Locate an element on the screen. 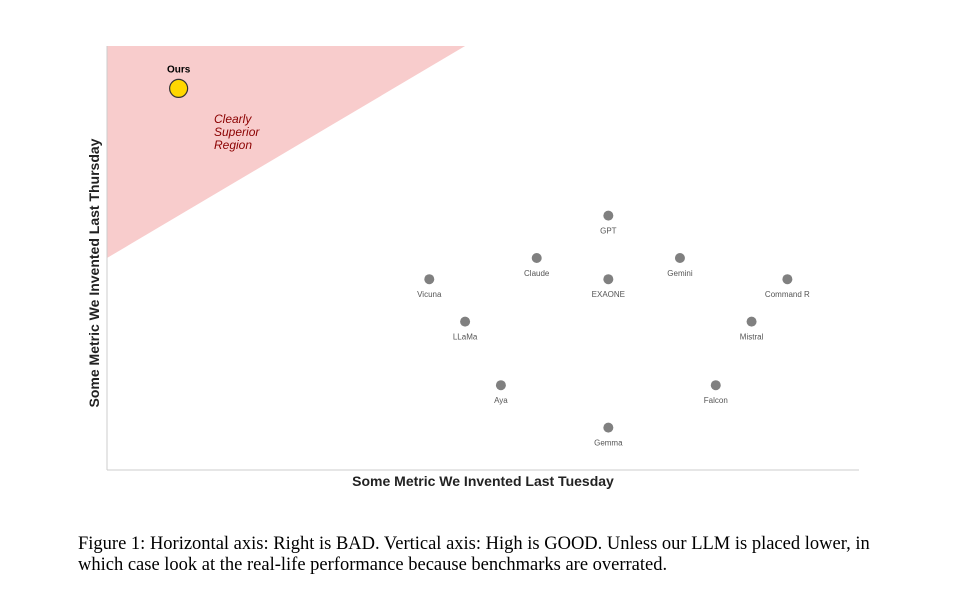 The height and width of the screenshot is (593, 972). data-label-gemini: Gemini is located at coordinates (680, 273).